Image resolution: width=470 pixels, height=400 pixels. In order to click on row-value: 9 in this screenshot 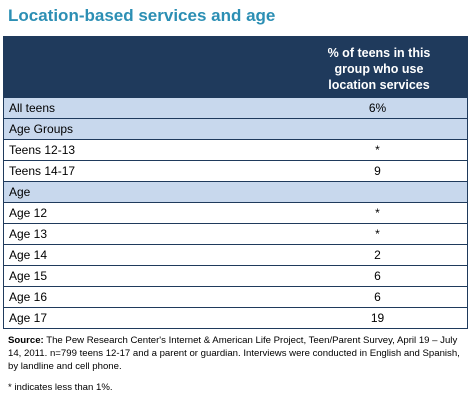, I will do `click(377, 171)`.